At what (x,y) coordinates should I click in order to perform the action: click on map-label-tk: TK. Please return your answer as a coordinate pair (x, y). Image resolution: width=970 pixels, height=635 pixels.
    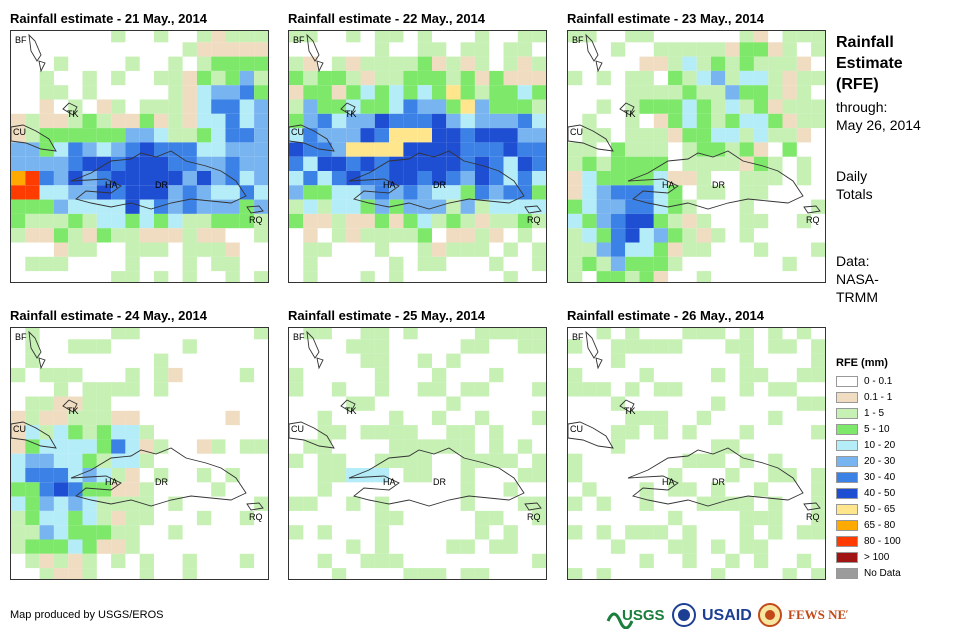
    Looking at the image, I should click on (630, 114).